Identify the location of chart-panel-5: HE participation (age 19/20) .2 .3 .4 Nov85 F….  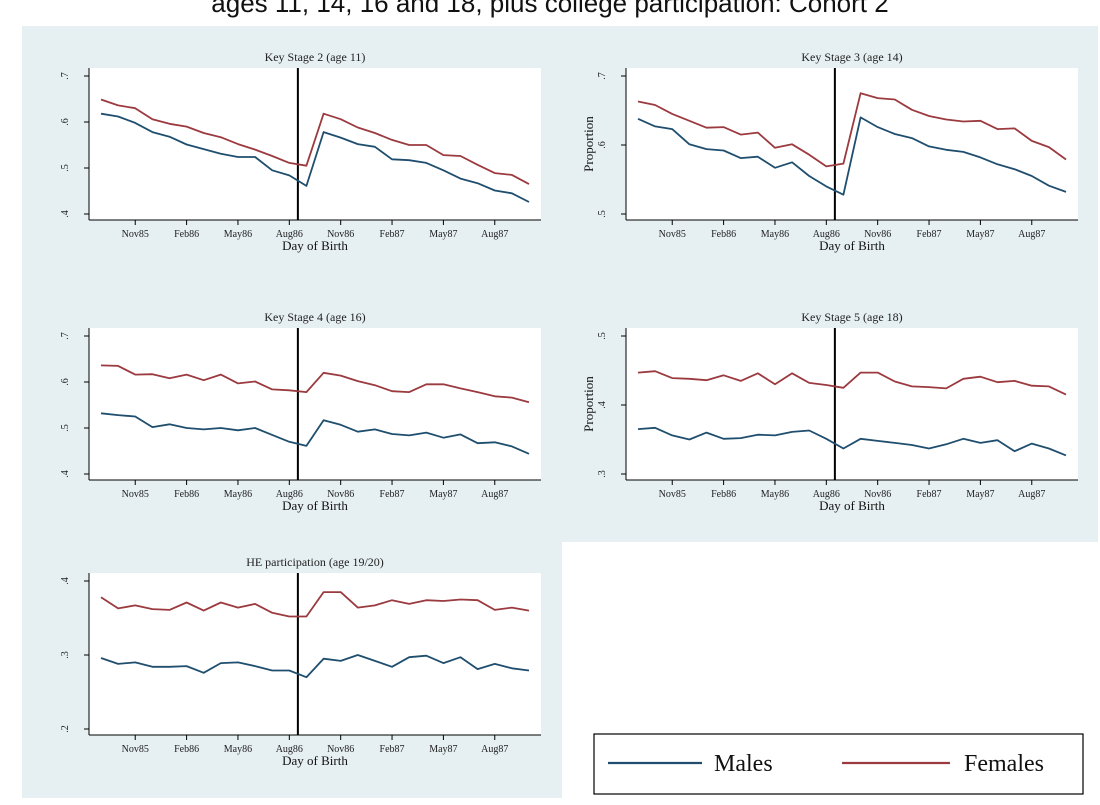
(300, 661).